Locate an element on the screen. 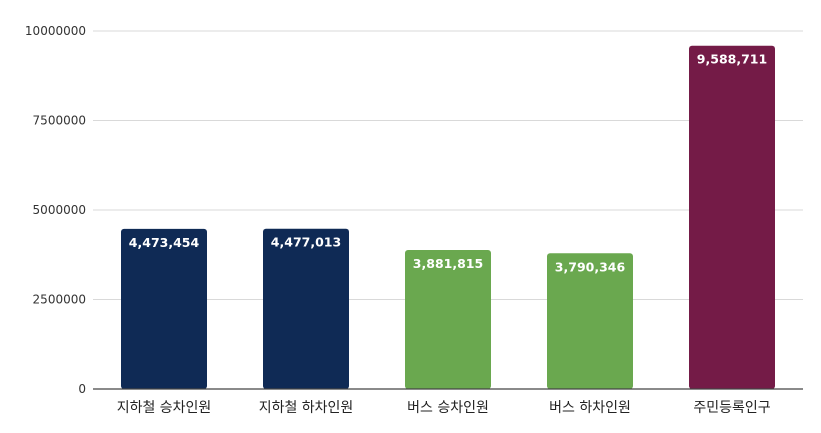 This screenshot has width=821, height=433. y-axis-ticks: 0 2500000 5000000 7500000 10000000 is located at coordinates (55, 210).